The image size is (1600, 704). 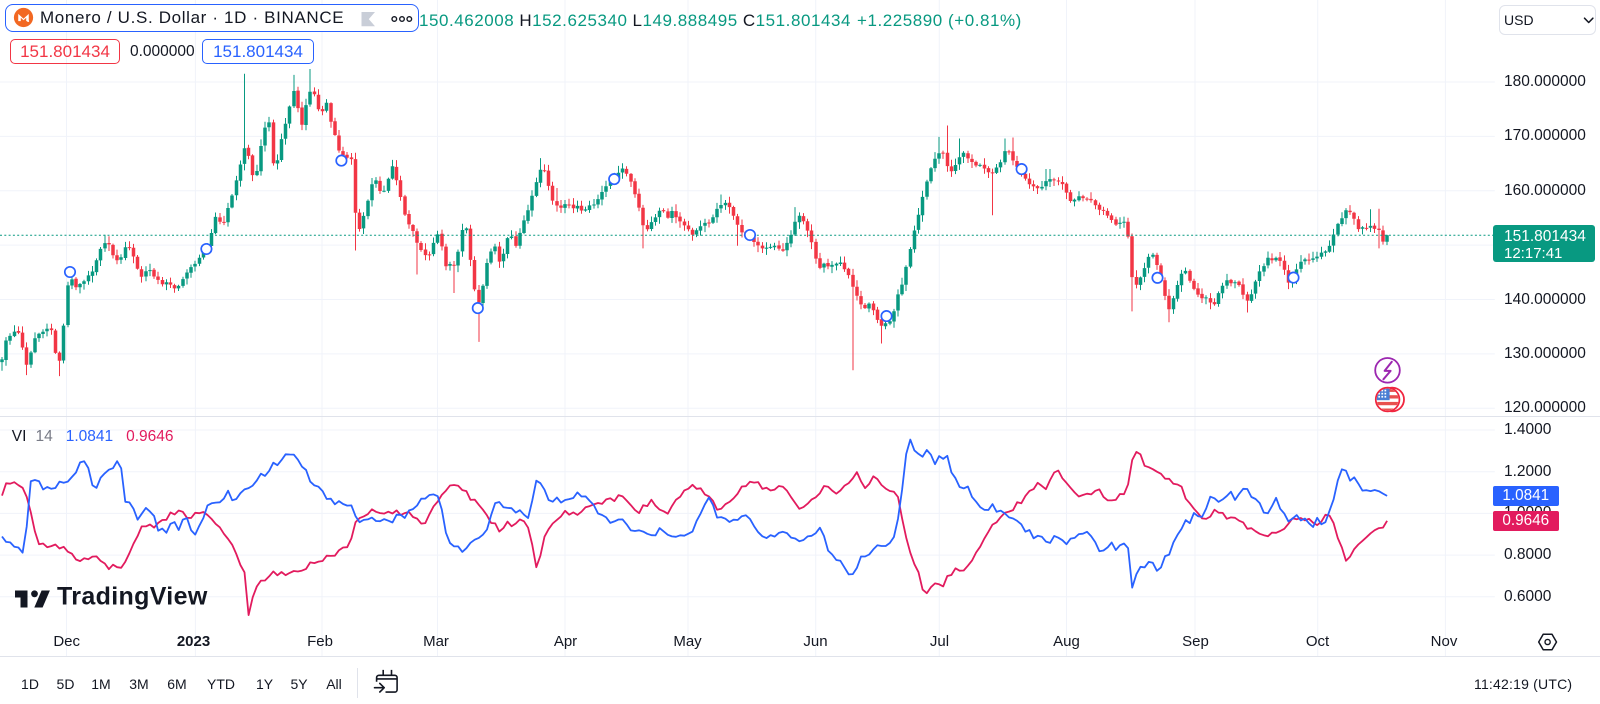 I want to click on svg-text: TradingView, so click(x=132, y=597).